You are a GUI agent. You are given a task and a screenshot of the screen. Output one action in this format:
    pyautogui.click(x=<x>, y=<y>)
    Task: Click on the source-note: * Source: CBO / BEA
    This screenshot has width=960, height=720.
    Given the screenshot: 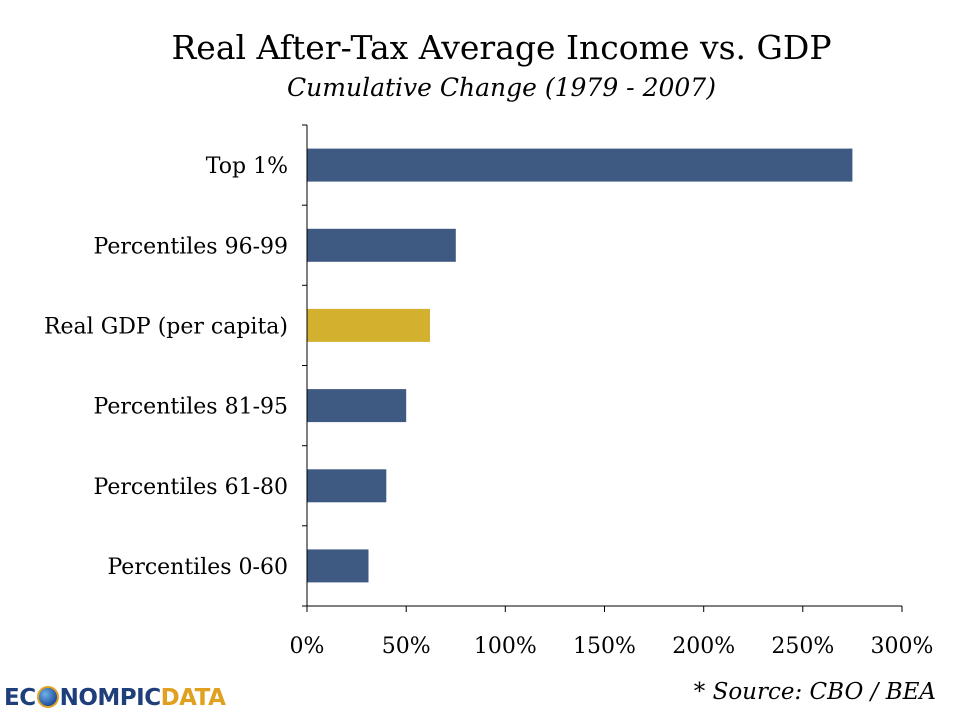 What is the action you would take?
    pyautogui.click(x=814, y=692)
    